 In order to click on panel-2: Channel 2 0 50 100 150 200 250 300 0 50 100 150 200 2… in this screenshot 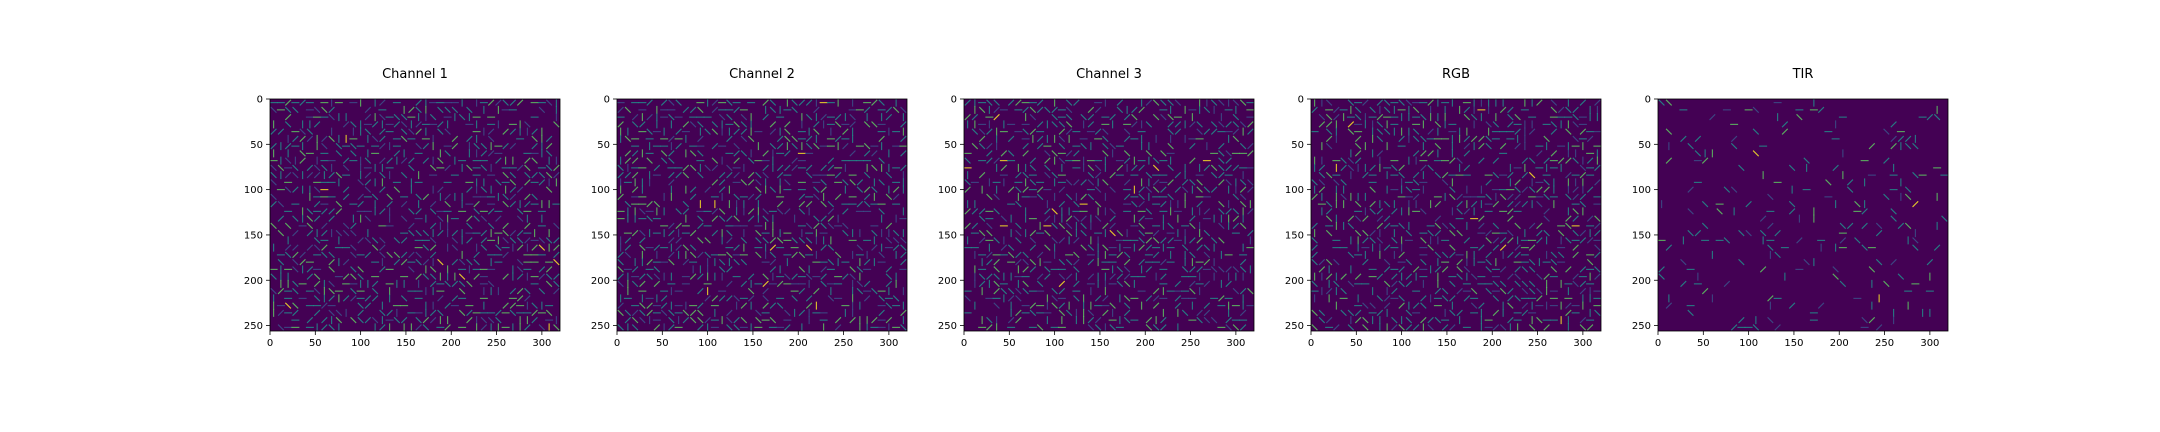, I will do `click(749, 208)`.